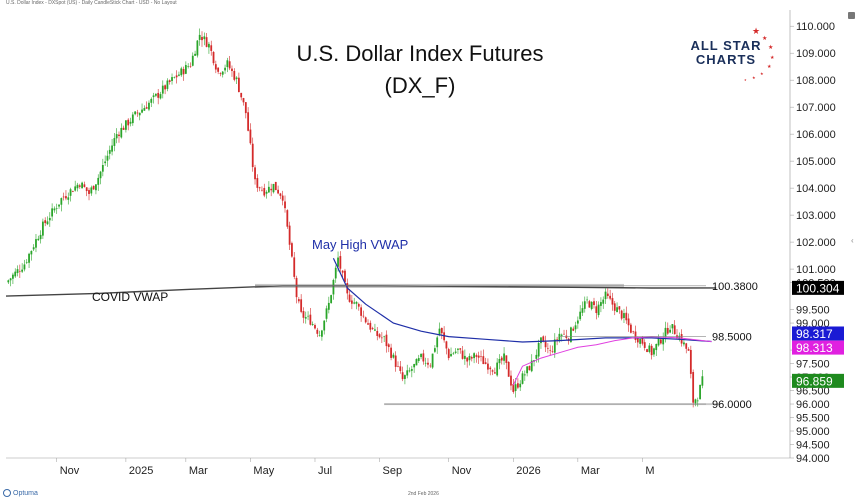 The height and width of the screenshot is (502, 860). What do you see at coordinates (813, 446) in the screenshot?
I see `y-tick-label: 94.500` at bounding box center [813, 446].